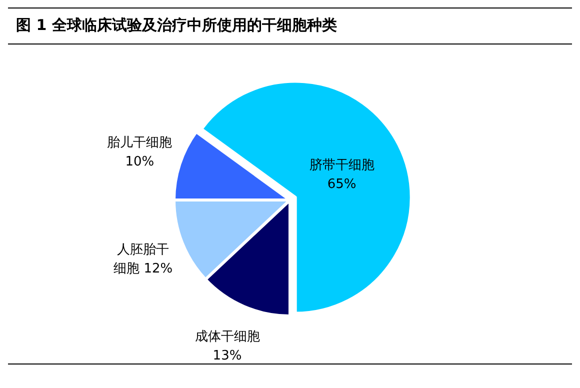 This screenshot has height=388, width=580. Describe the element at coordinates (139, 162) in the screenshot. I see `data-label: 10%` at that location.